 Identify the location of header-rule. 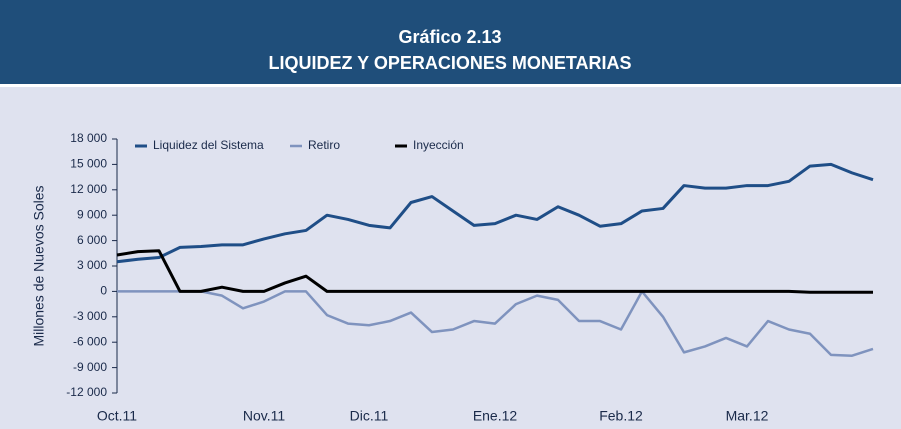
(450, 85).